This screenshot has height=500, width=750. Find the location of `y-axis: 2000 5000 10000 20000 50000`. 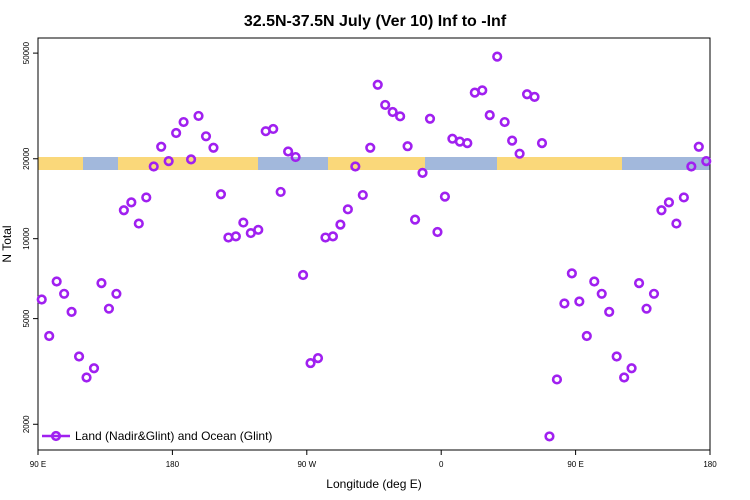

y-axis: 2000 5000 10000 20000 50000 is located at coordinates (30, 237).